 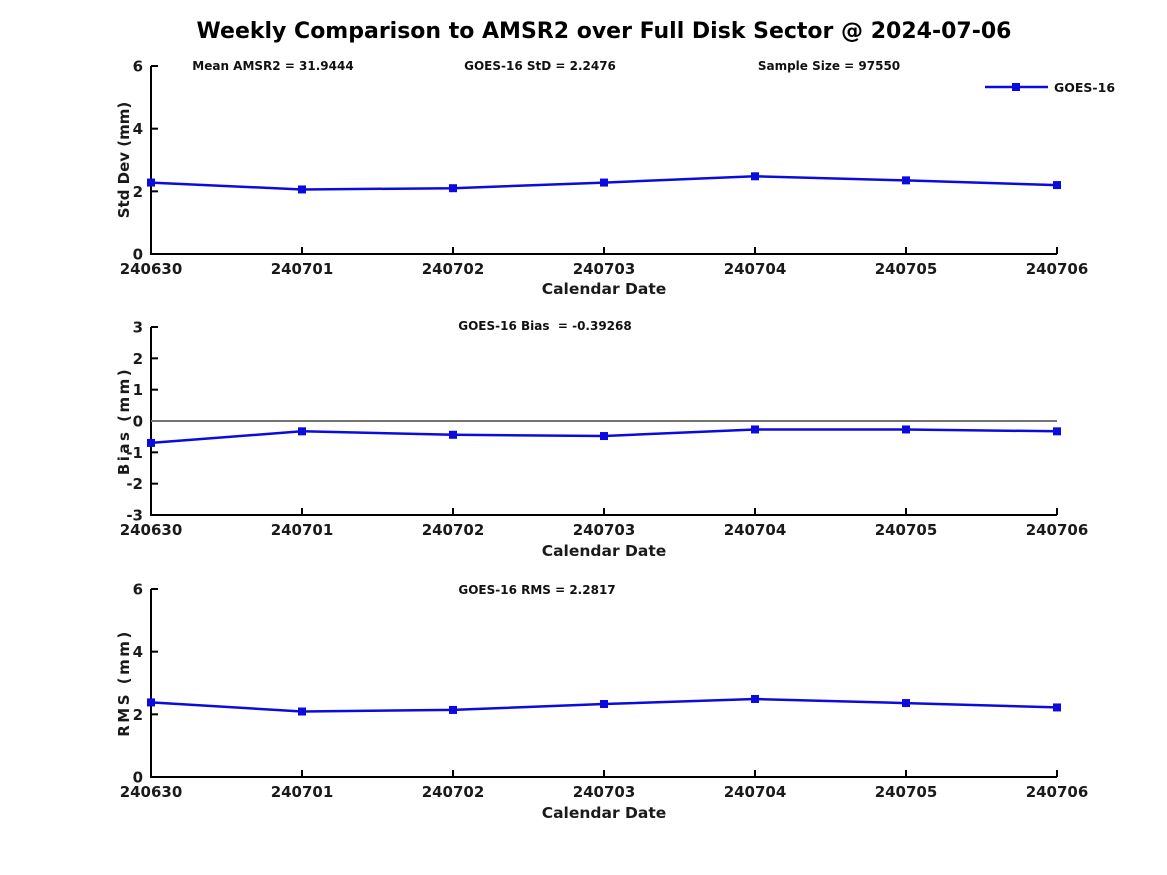 What do you see at coordinates (604, 289) in the screenshot?
I see `xlabel-calendar-date-1: Calendar Date` at bounding box center [604, 289].